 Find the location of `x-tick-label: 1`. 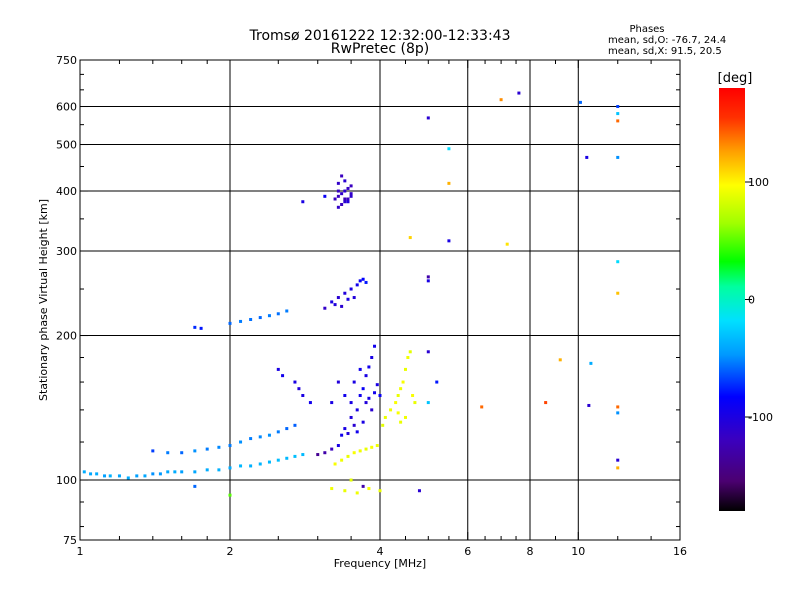

x-tick-label: 1 is located at coordinates (80, 551).